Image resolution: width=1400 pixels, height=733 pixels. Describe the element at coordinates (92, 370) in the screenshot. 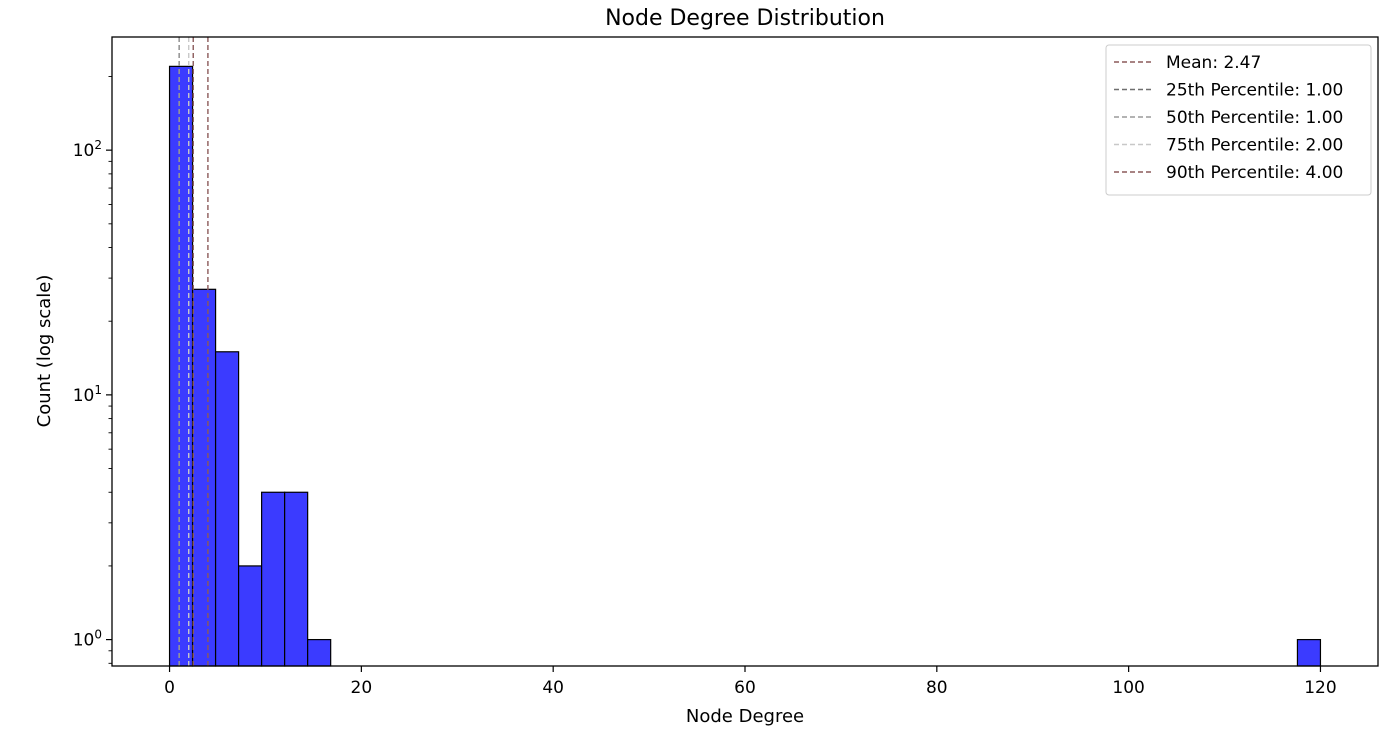

I see `y-axis: 10⁰ 10¹ 10²` at that location.